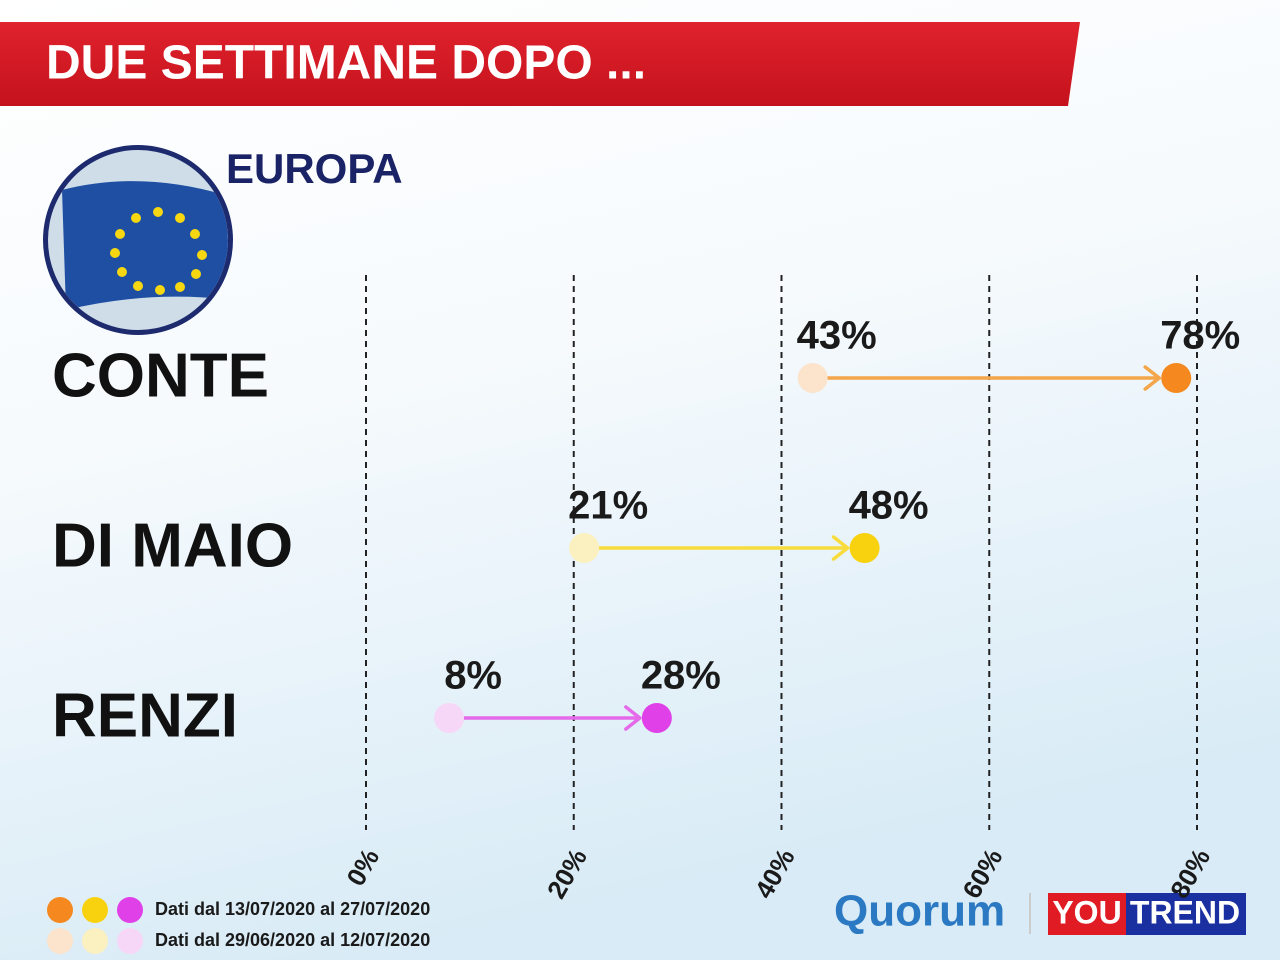 The height and width of the screenshot is (960, 1280). What do you see at coordinates (292, 909) in the screenshot?
I see `legend-label: Dati dal 13/07/2020 al 27/07/2020` at bounding box center [292, 909].